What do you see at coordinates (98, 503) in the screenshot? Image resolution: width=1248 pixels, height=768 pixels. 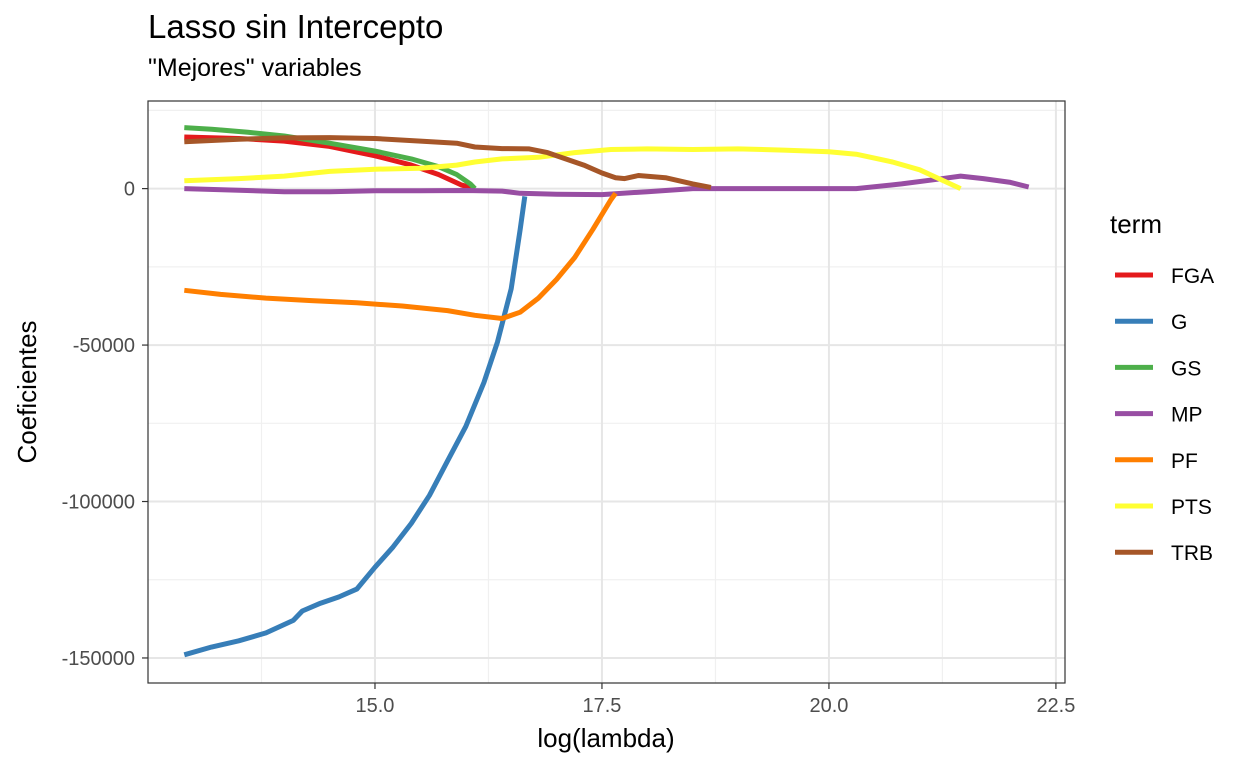 I see `y-tick-label: -100000` at bounding box center [98, 503].